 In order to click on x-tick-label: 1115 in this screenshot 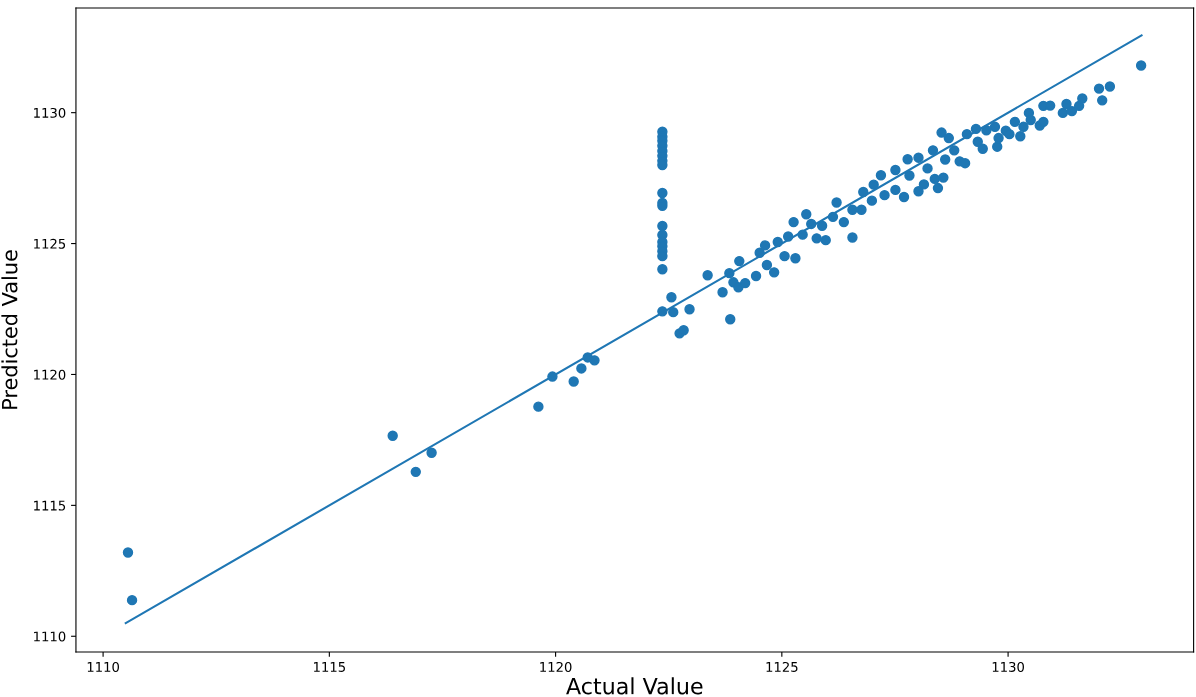, I will do `click(329, 667)`.